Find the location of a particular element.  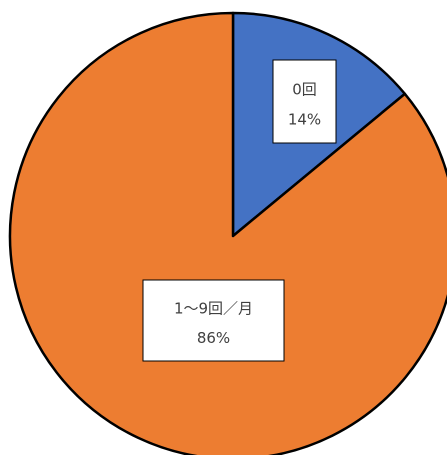

data-label-1: 0回 14% is located at coordinates (304, 101).